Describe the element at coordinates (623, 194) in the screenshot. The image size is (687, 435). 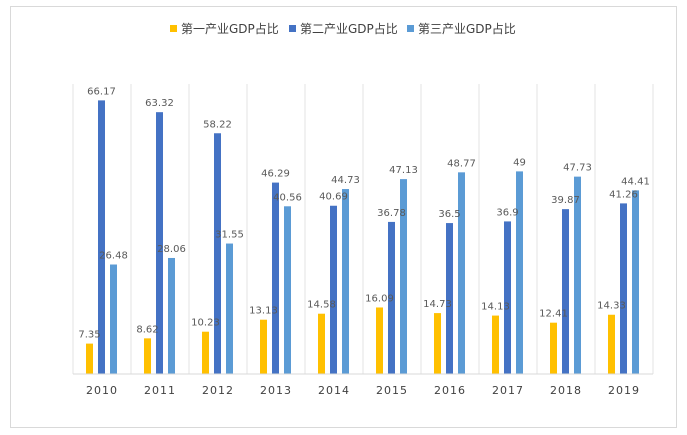
I see `data-label-2019-series-2: 41.26` at that location.